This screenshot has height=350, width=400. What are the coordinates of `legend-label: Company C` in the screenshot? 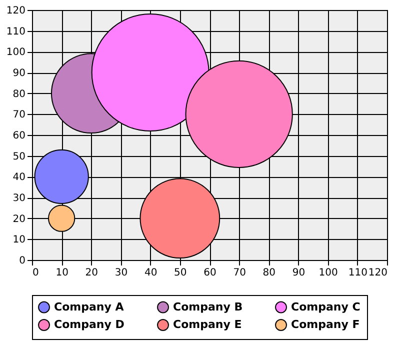 It's located at (325, 307).